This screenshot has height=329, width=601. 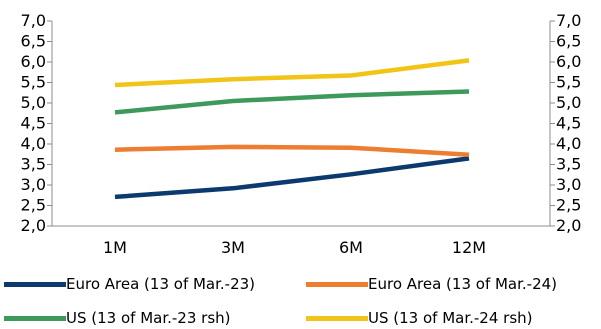 What do you see at coordinates (115, 247) in the screenshot?
I see `x-tick-label: 1M` at bounding box center [115, 247].